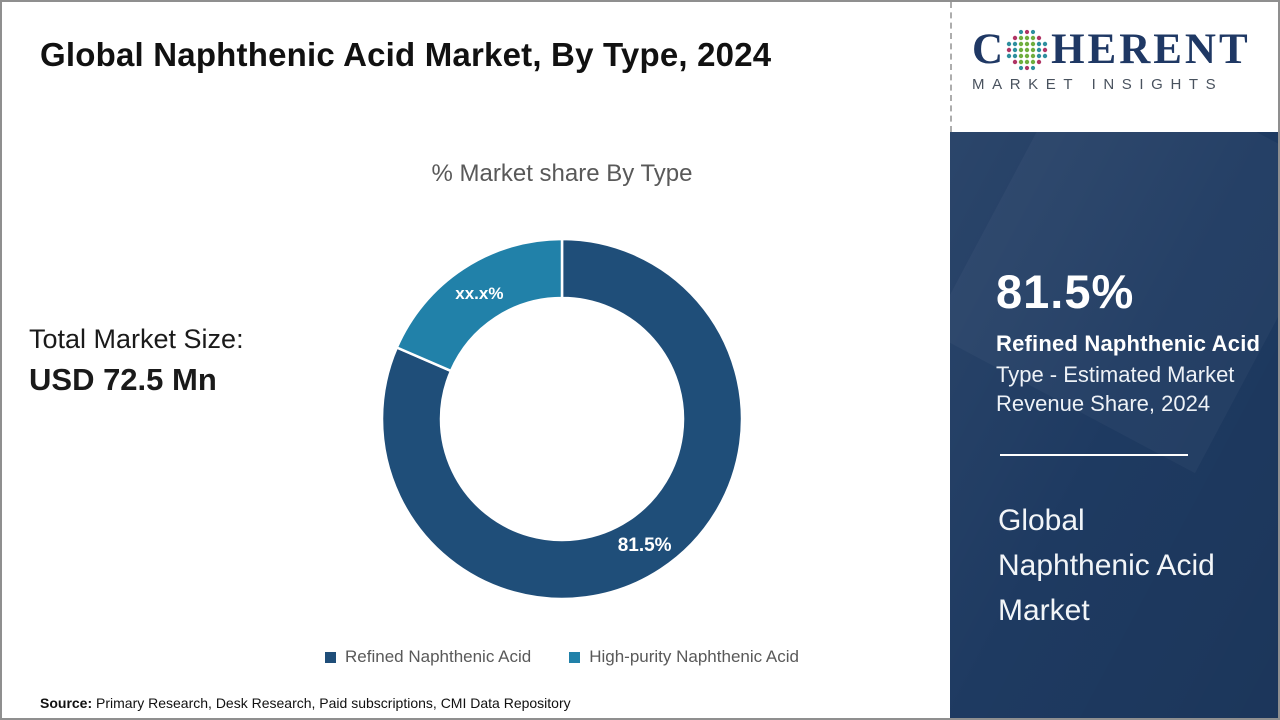 Image resolution: width=1280 pixels, height=720 pixels. I want to click on logo-panel: C HERENT MARKET INSIGHTS, so click(1114, 67).